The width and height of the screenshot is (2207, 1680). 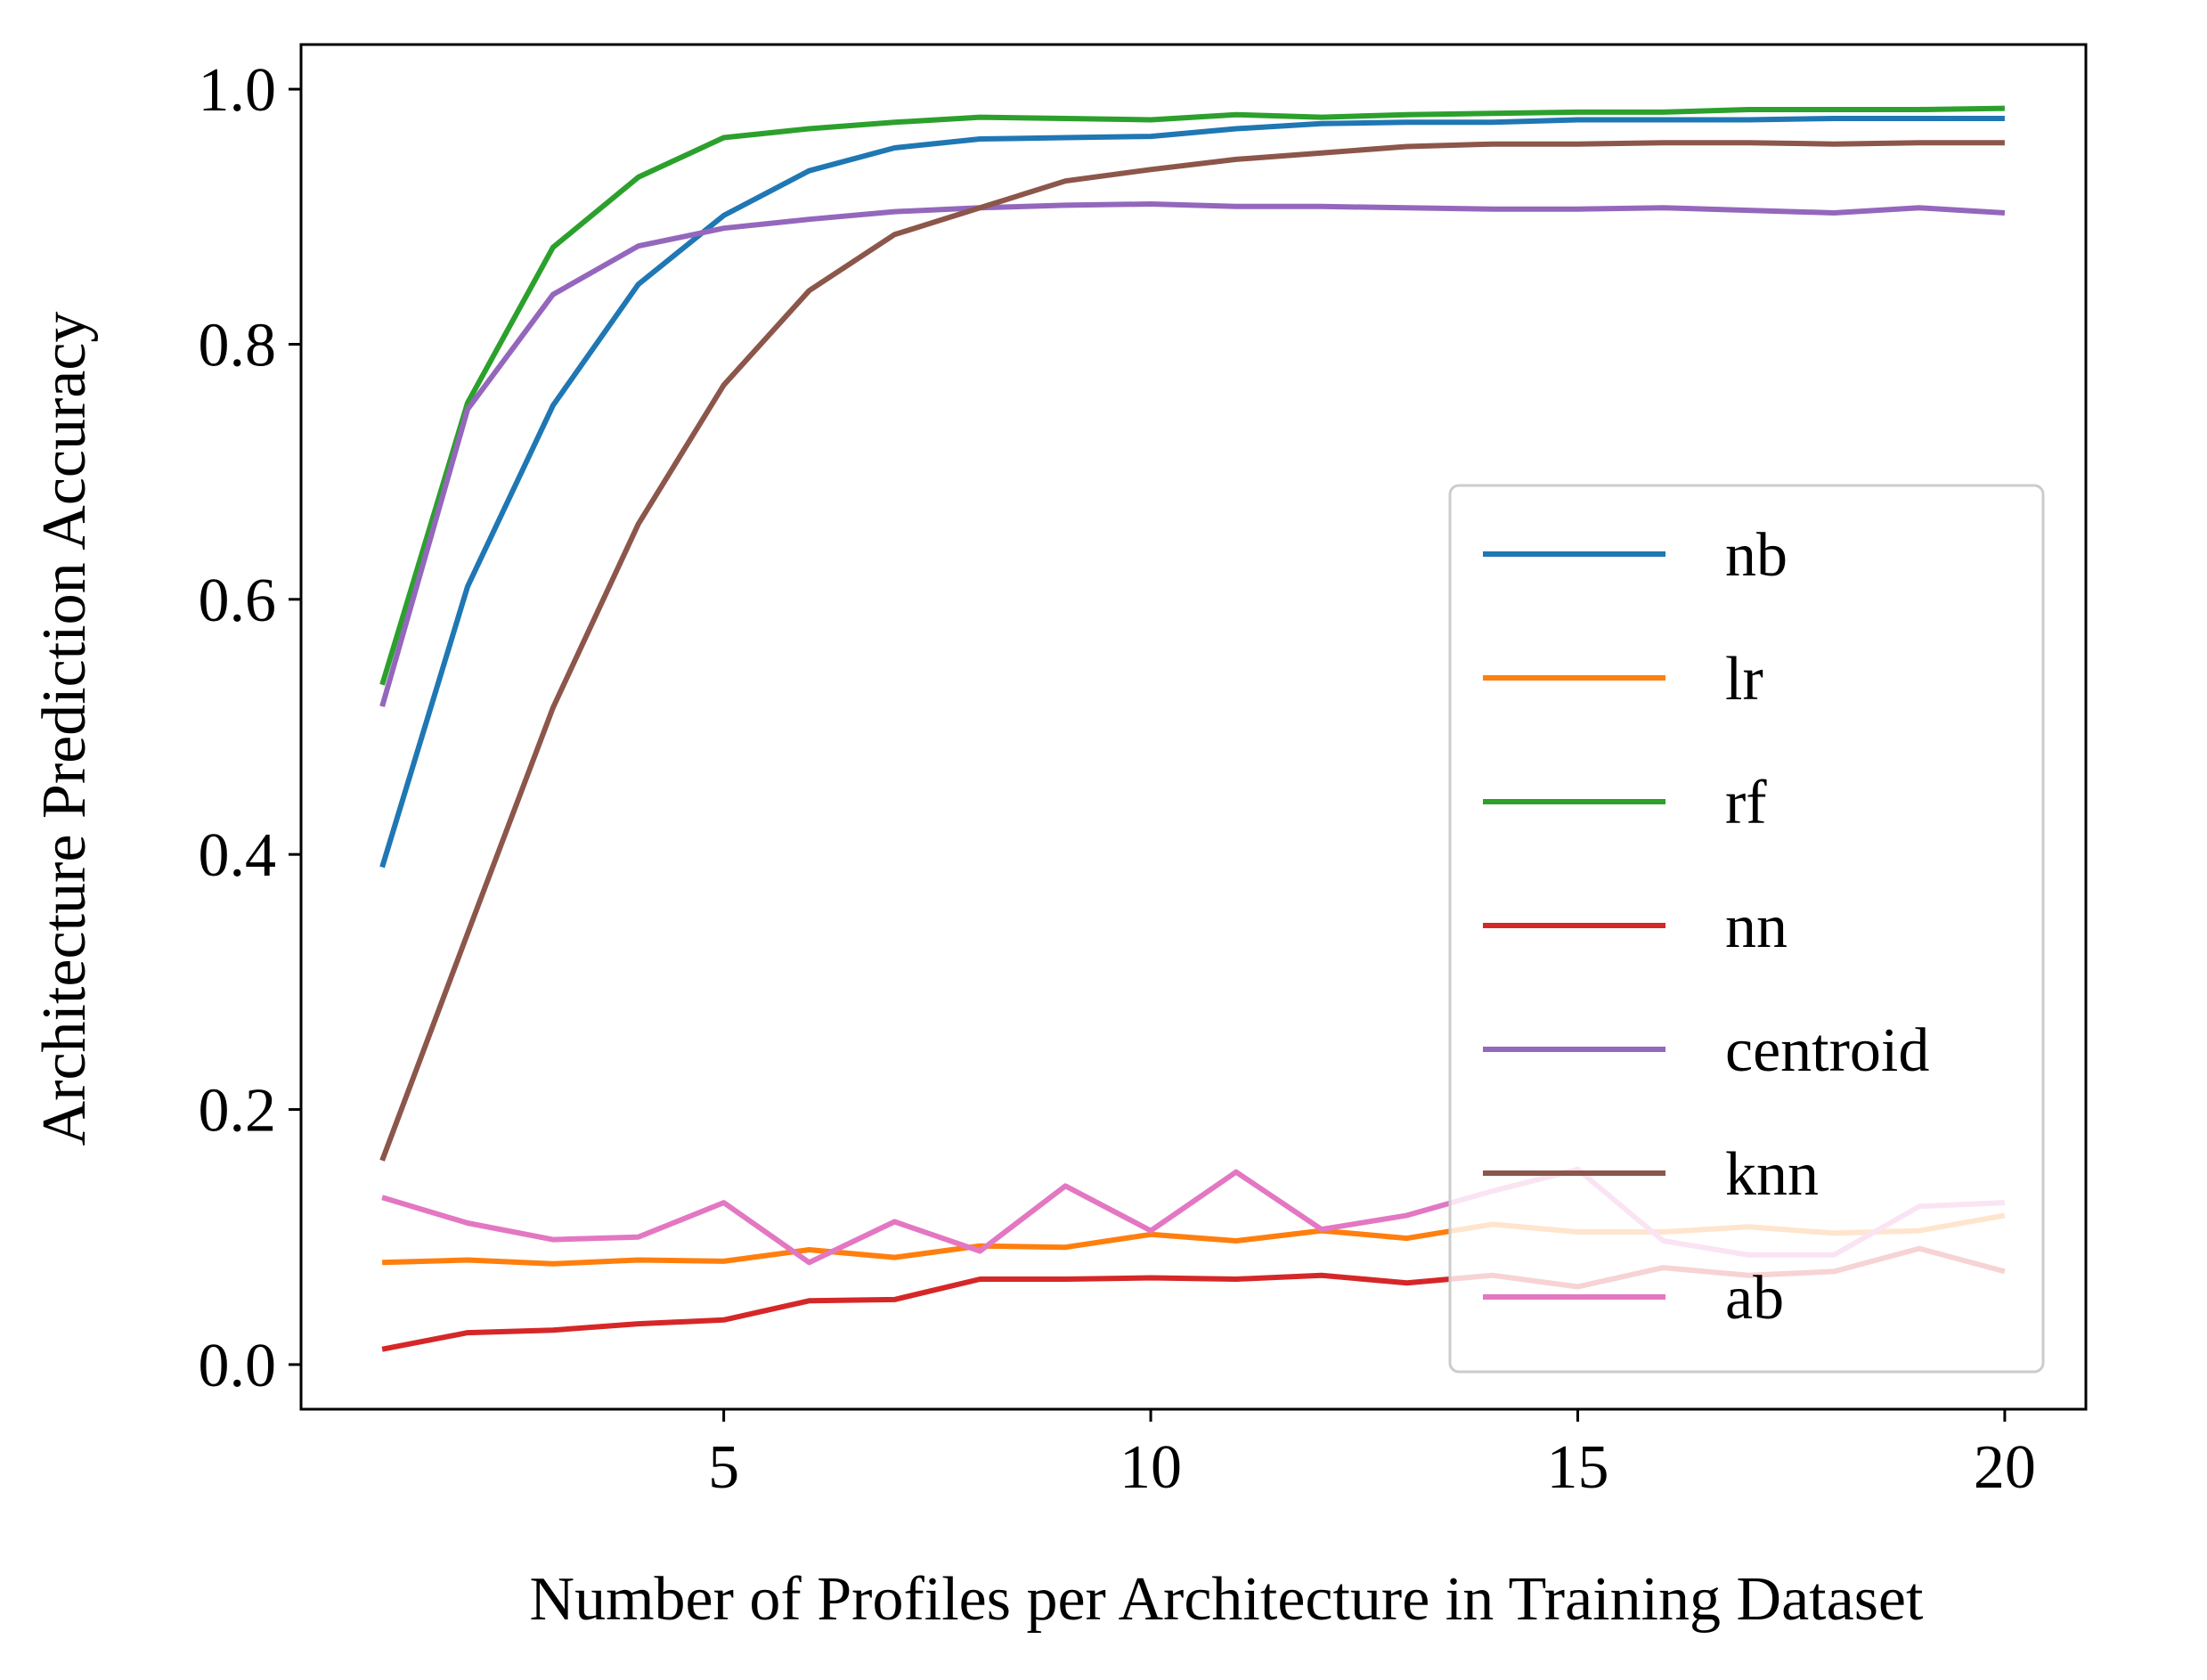 I want to click on legend-label-nb: nb, so click(x=1756, y=555).